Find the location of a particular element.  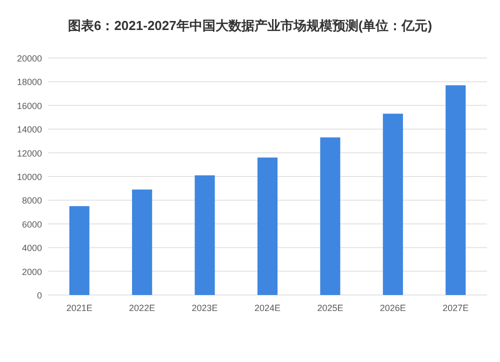

x-tick-label: 2023E is located at coordinates (205, 308).